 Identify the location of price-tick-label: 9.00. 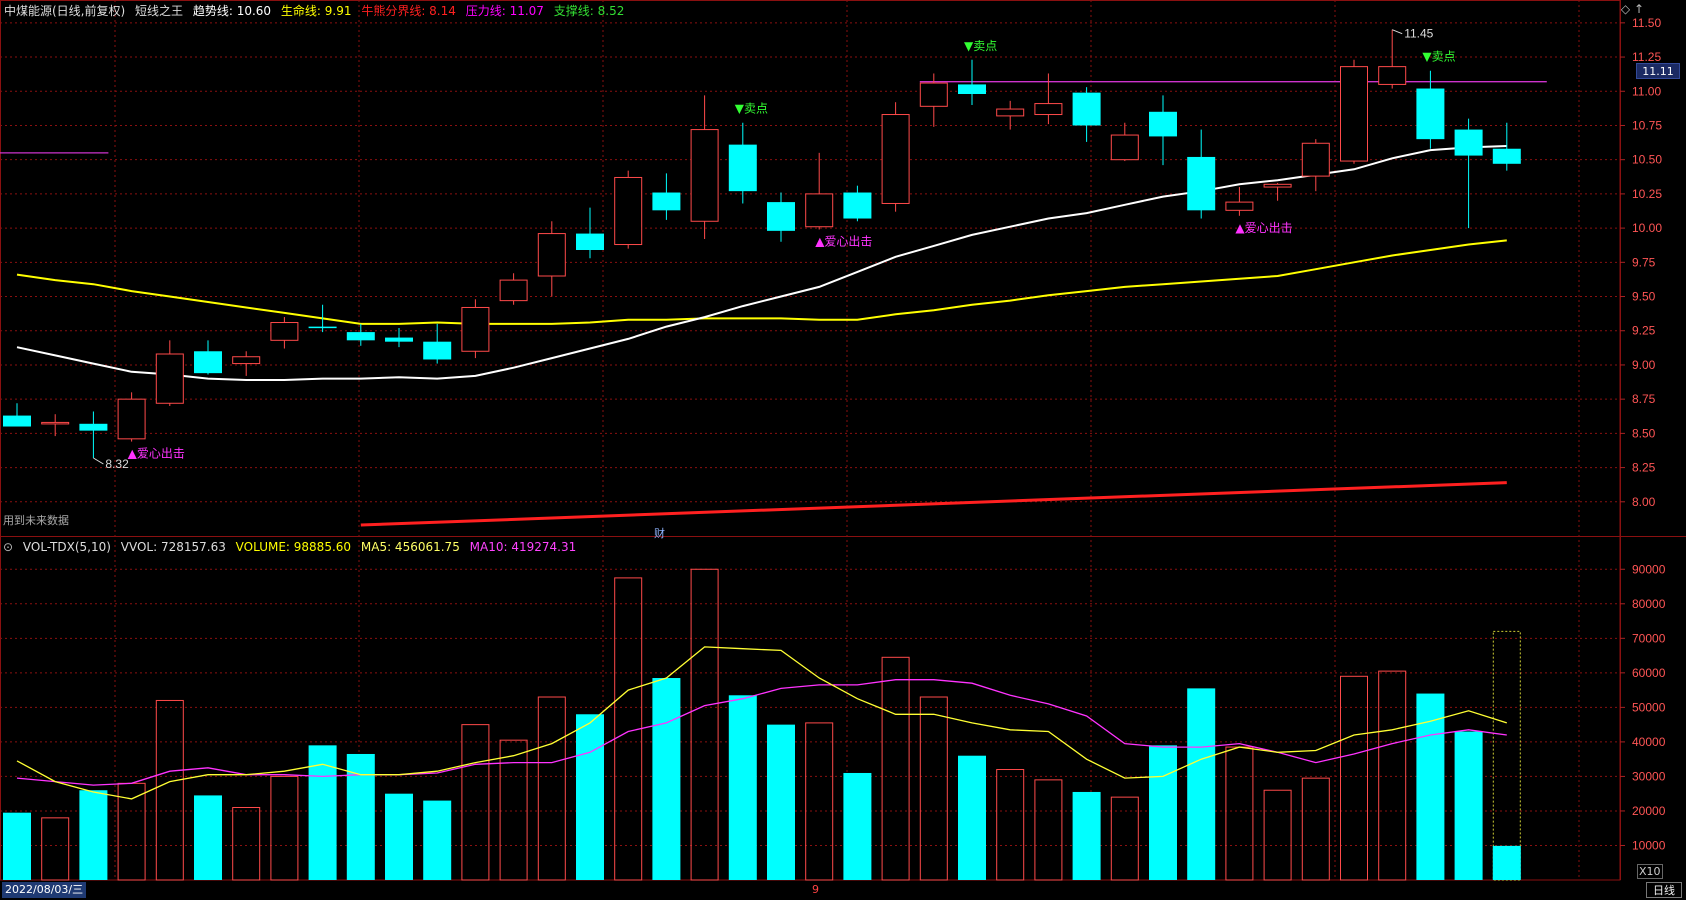
(1644, 365).